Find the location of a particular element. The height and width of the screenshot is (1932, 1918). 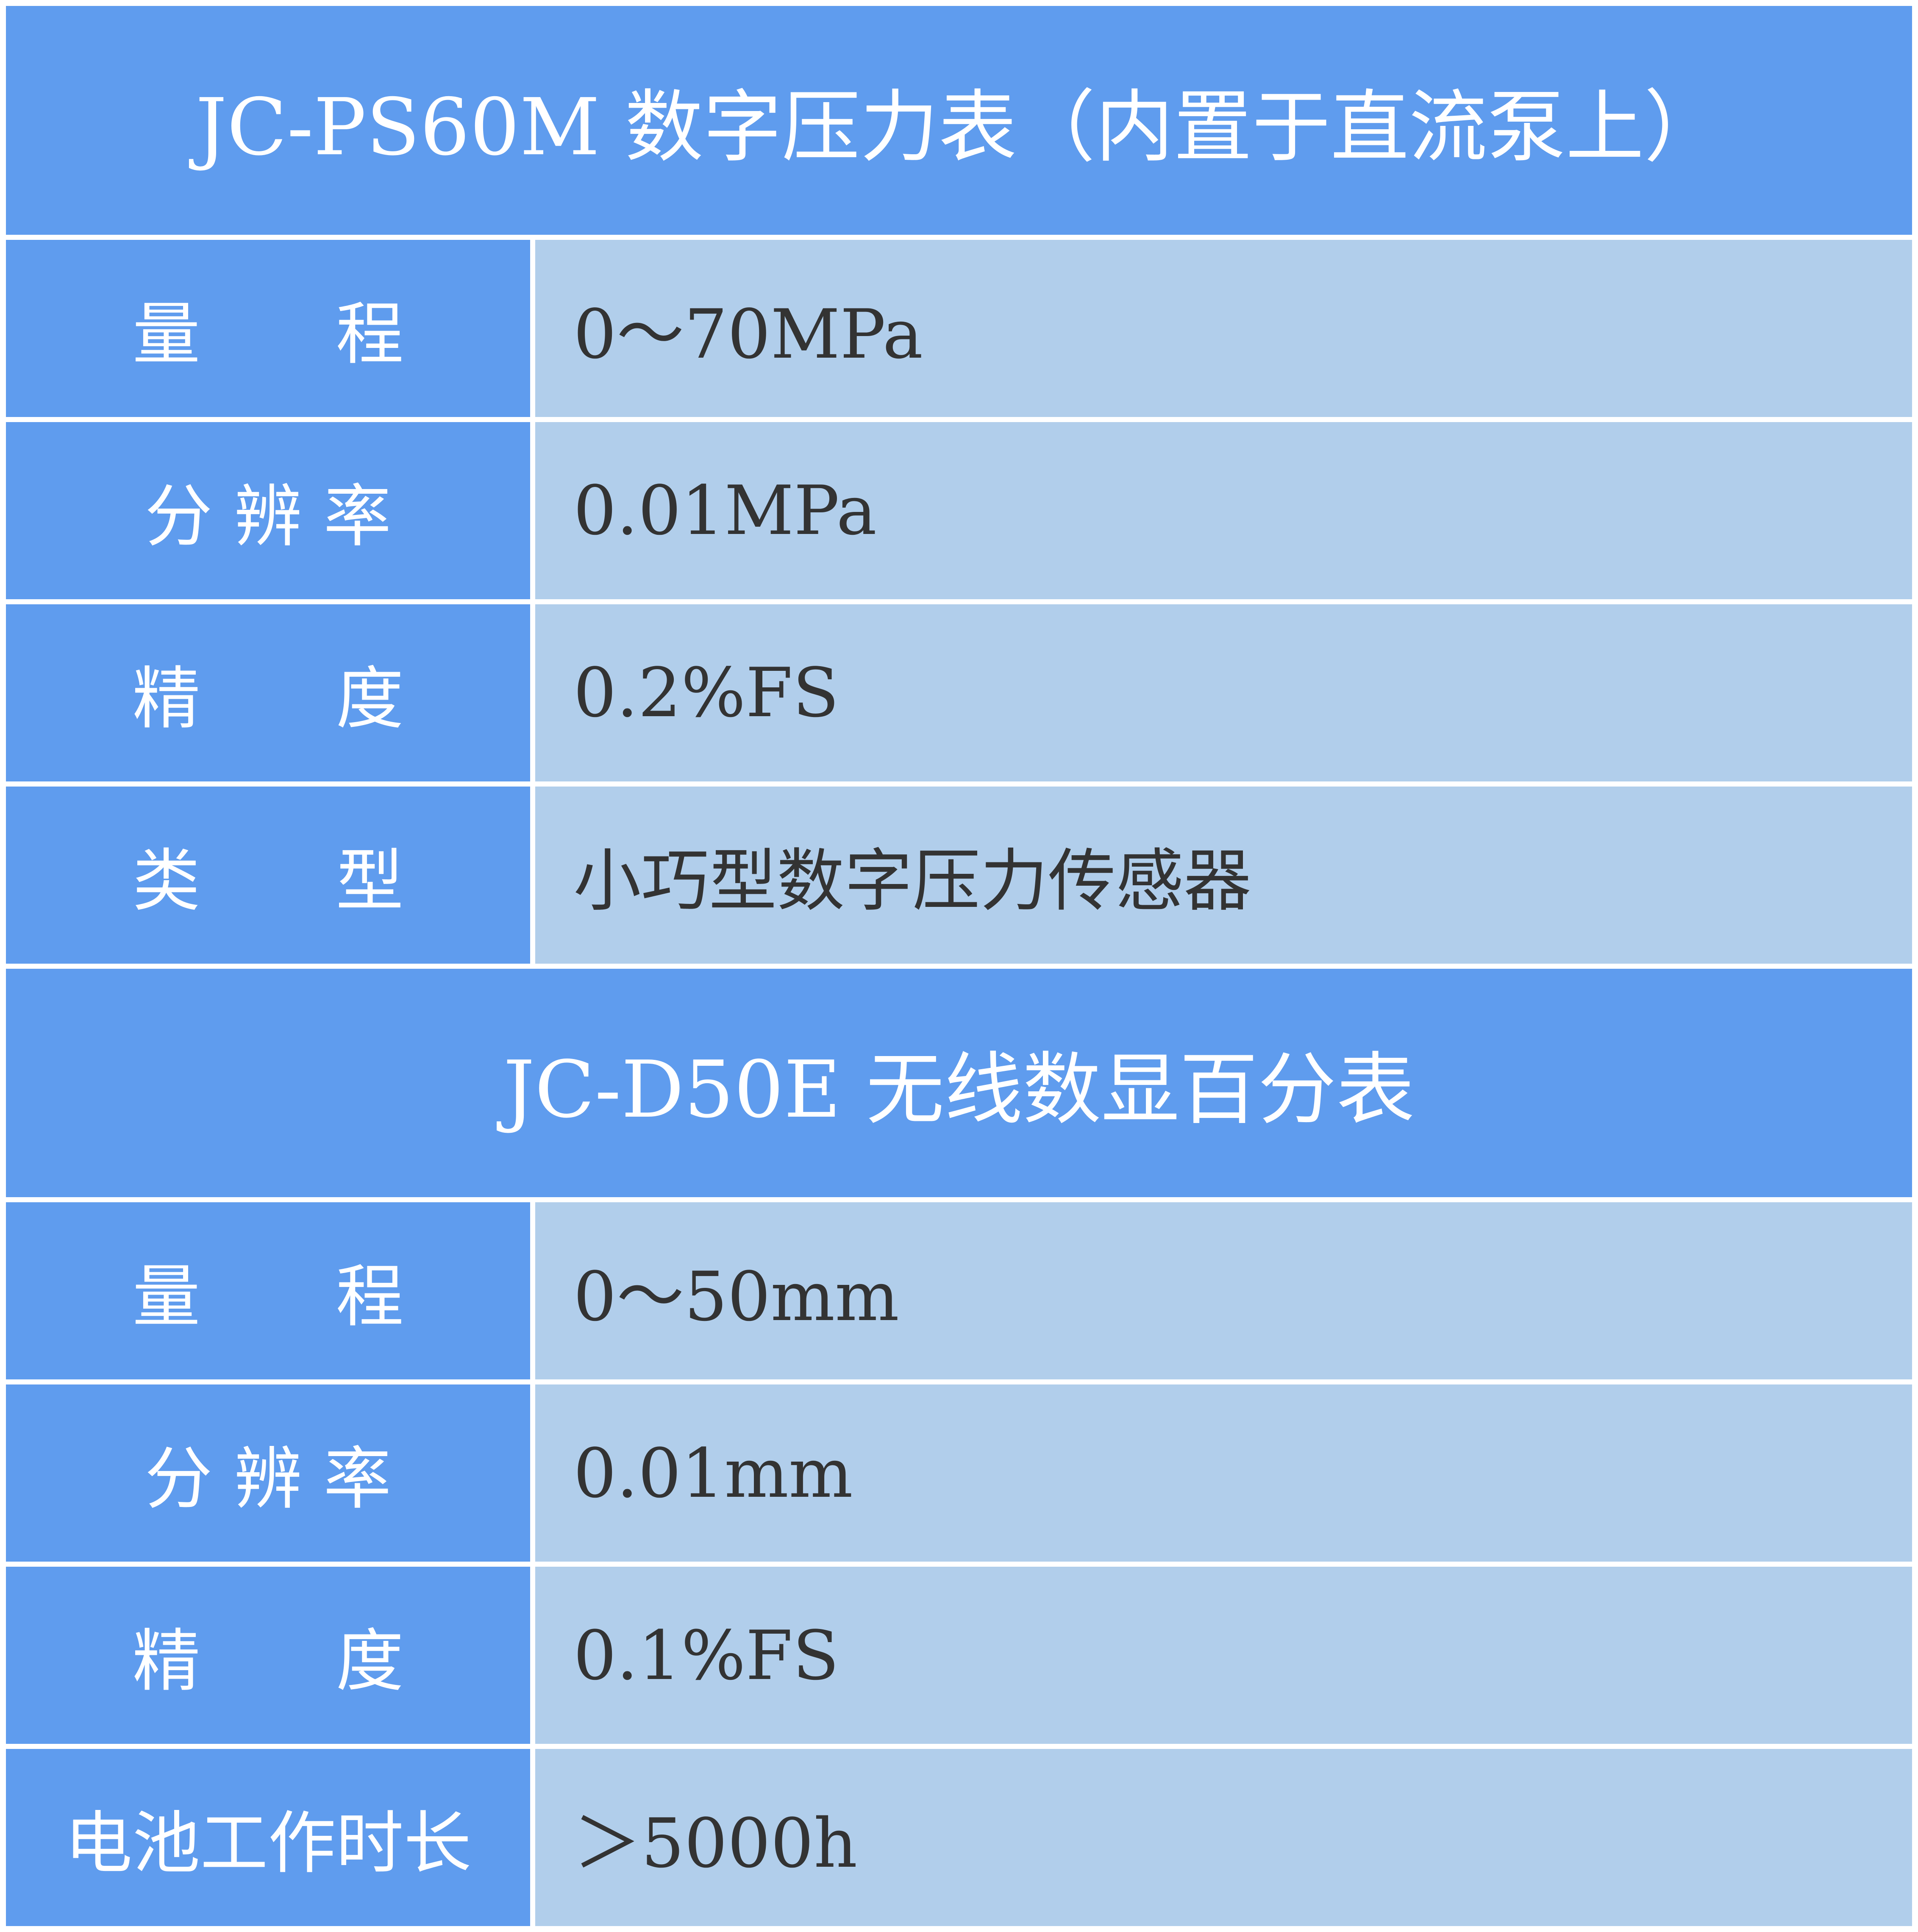

row-value: 0～50mm is located at coordinates (1223, 1291).